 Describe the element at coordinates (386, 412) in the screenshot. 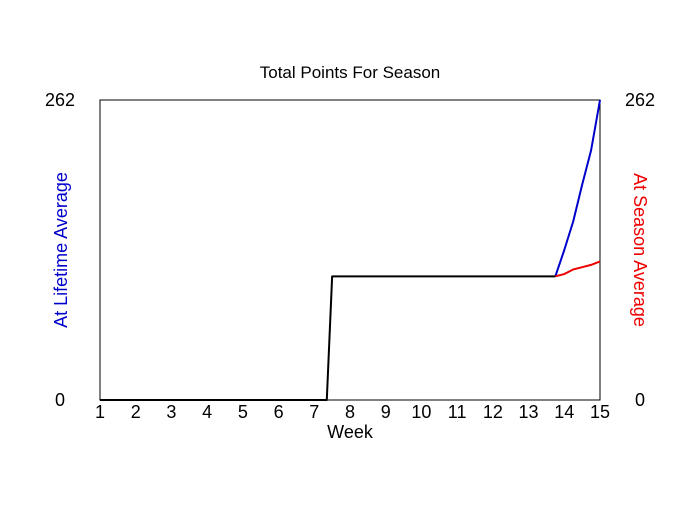

I see `x-tick-label: 9` at that location.